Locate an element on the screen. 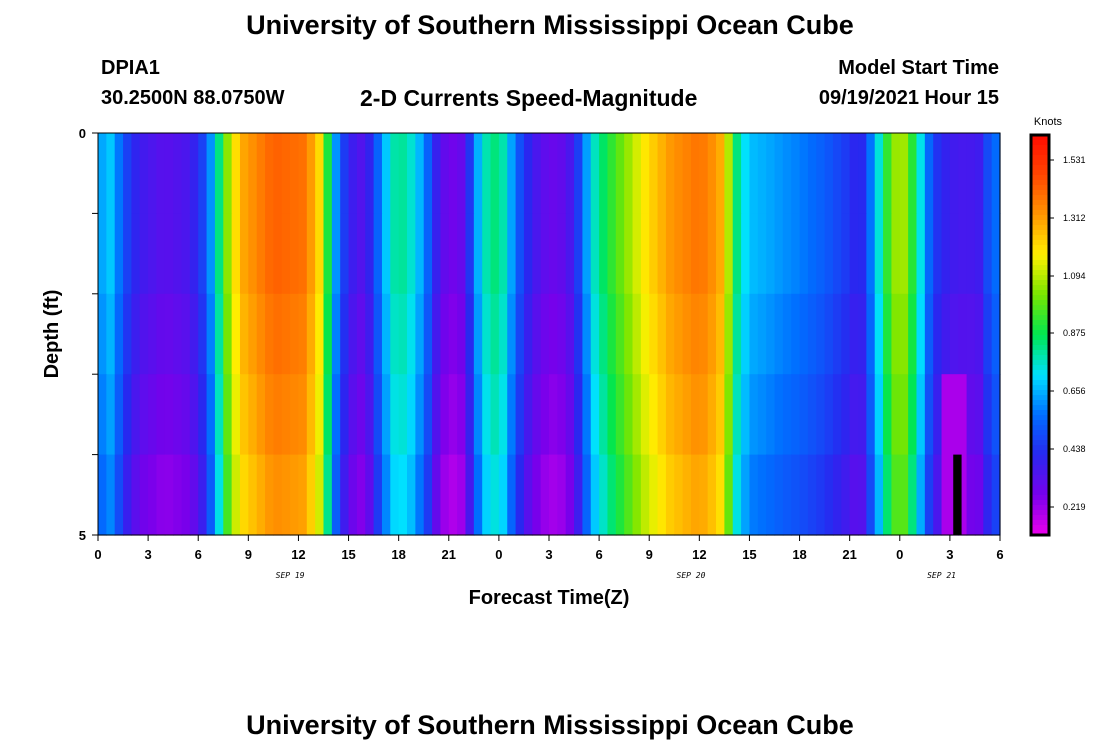 The height and width of the screenshot is (750, 1100). x-tick-label: 12 is located at coordinates (699, 554).